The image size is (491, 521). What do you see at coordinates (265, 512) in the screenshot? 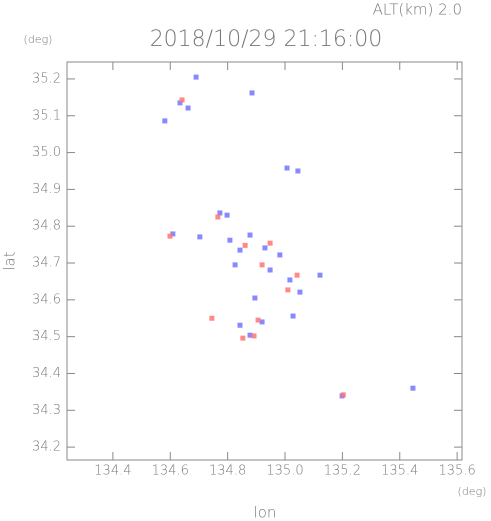
I see `x-axis-title: lon` at bounding box center [265, 512].